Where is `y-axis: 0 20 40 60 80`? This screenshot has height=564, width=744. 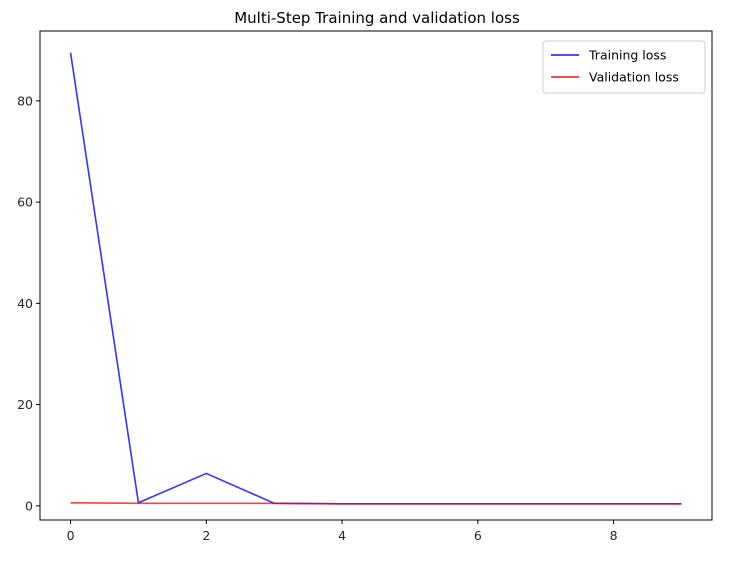
y-axis: 0 20 40 60 80 is located at coordinates (28, 303).